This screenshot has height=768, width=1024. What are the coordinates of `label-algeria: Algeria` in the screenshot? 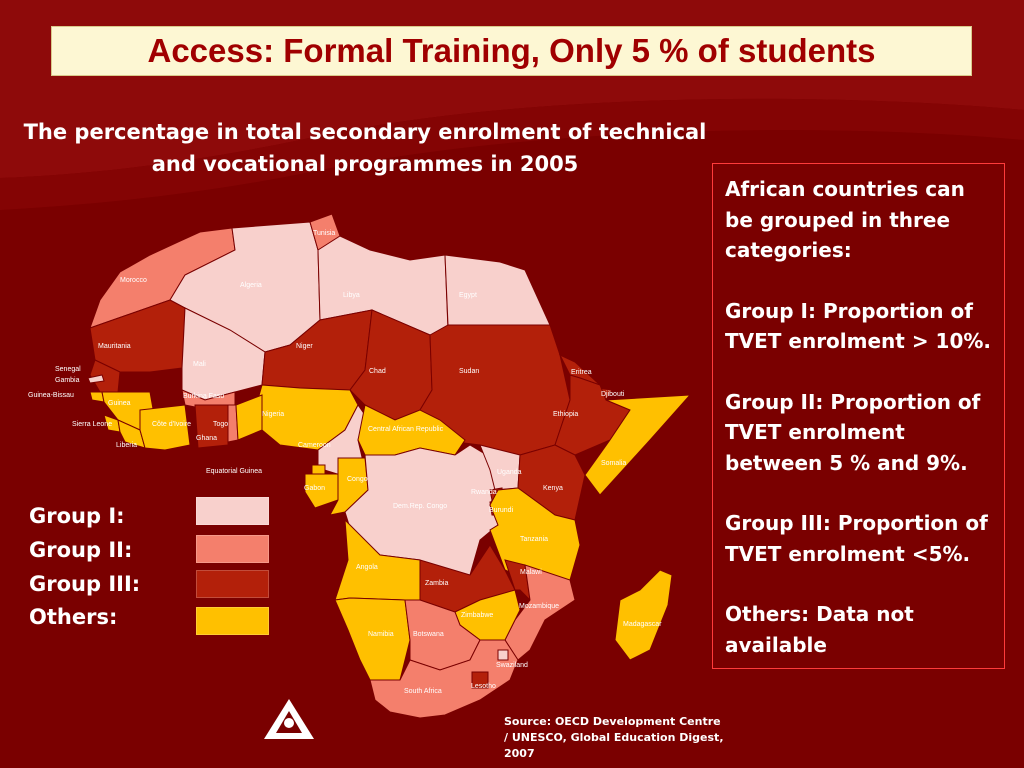 It's located at (251, 285).